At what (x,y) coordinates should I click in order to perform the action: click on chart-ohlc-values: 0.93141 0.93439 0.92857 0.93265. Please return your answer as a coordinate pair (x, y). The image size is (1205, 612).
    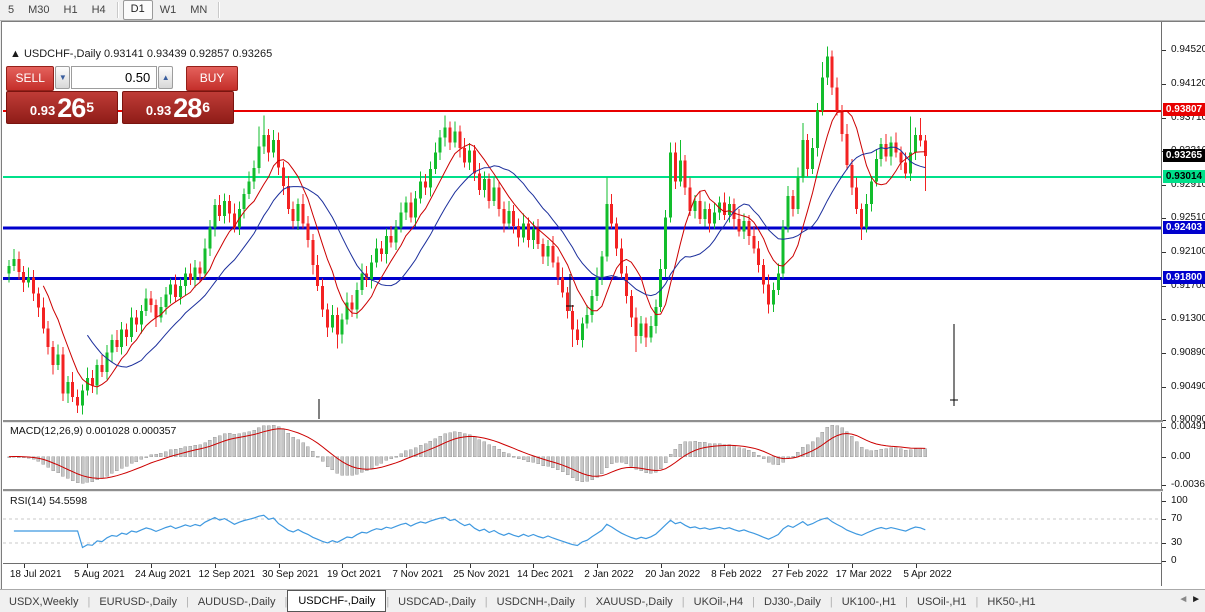
    Looking at the image, I should click on (188, 54).